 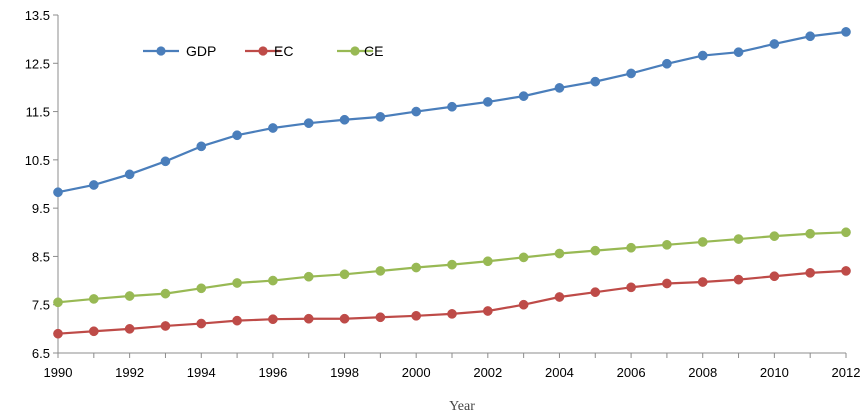 What do you see at coordinates (179, 51) in the screenshot?
I see `legend-item-gdp: GDP` at bounding box center [179, 51].